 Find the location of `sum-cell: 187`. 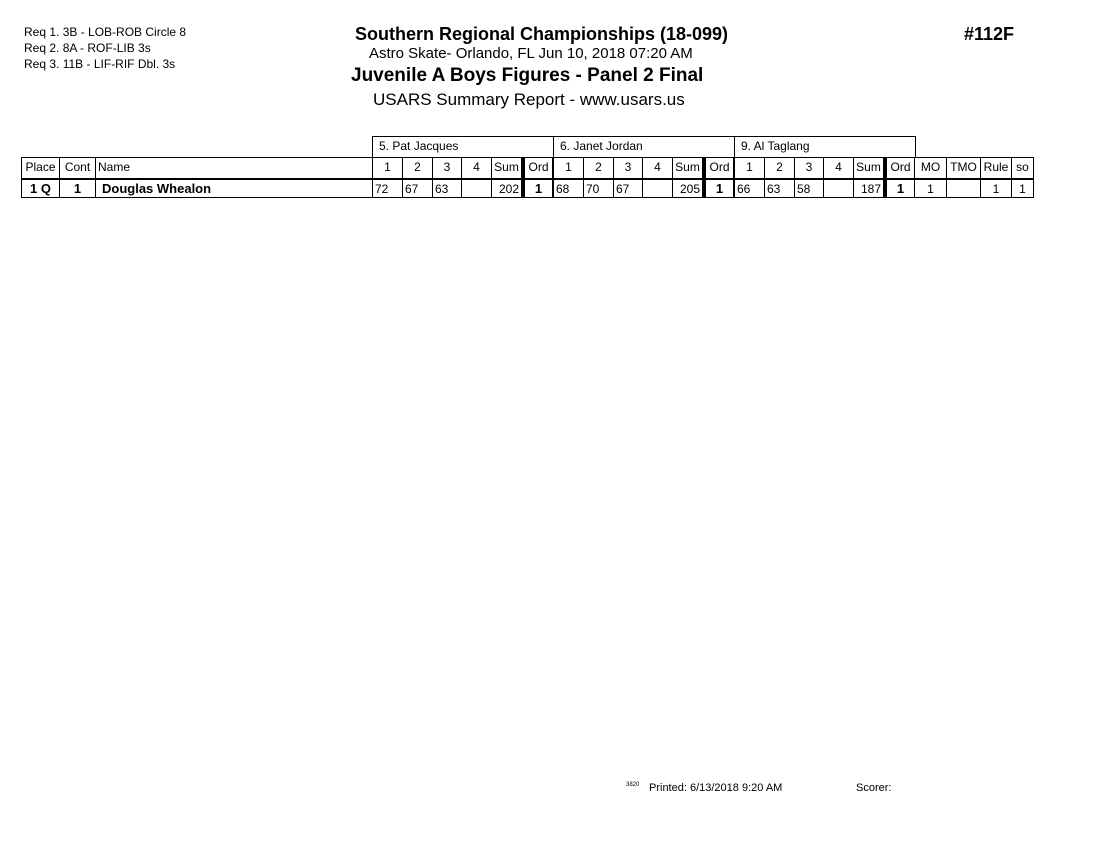

sum-cell: 187 is located at coordinates (868, 188).